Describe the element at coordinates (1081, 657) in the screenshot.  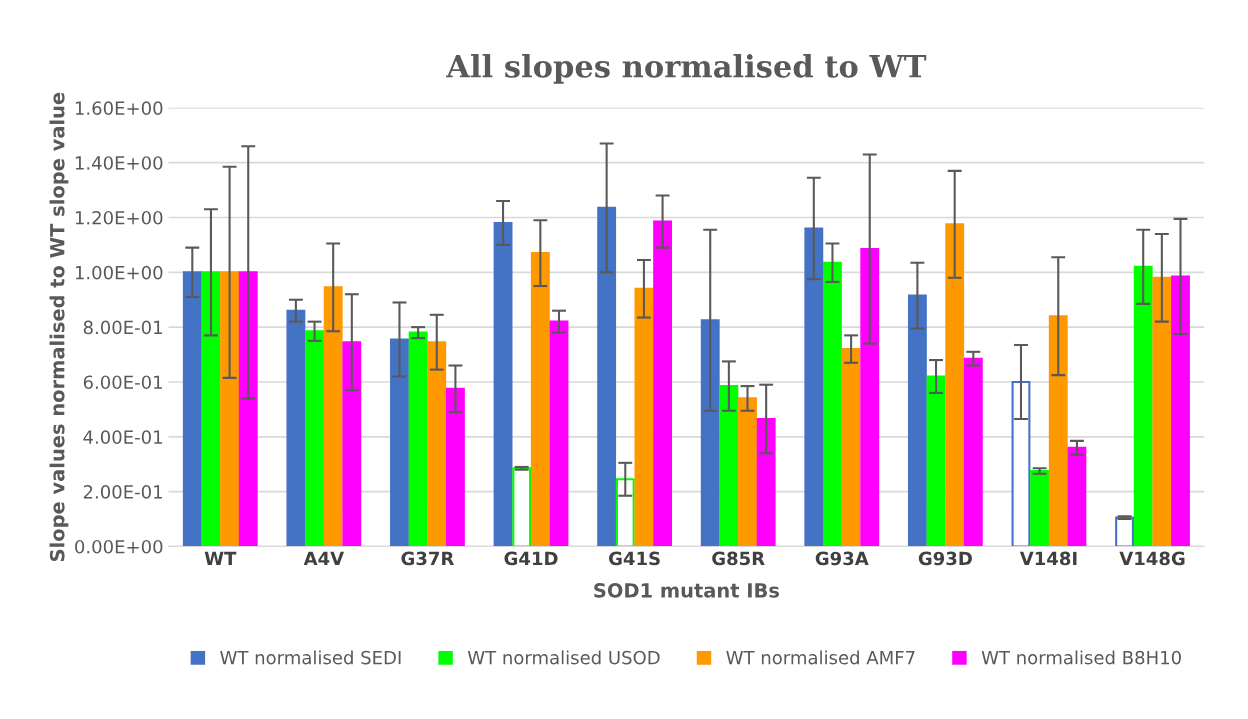
I see `legend-label: WT normalised B8H10` at that location.